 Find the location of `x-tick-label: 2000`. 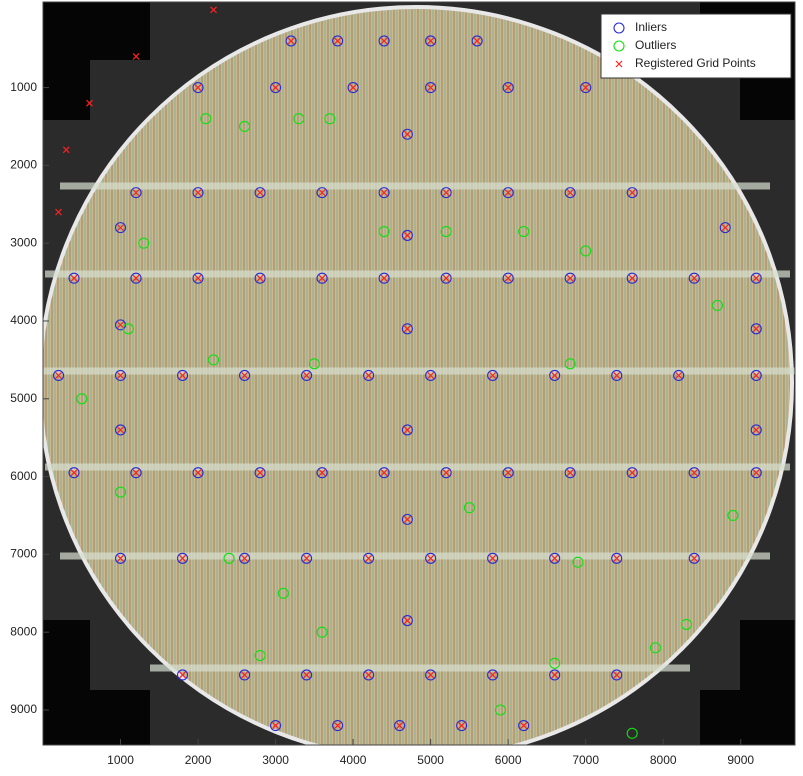

x-tick-label: 2000 is located at coordinates (198, 760).